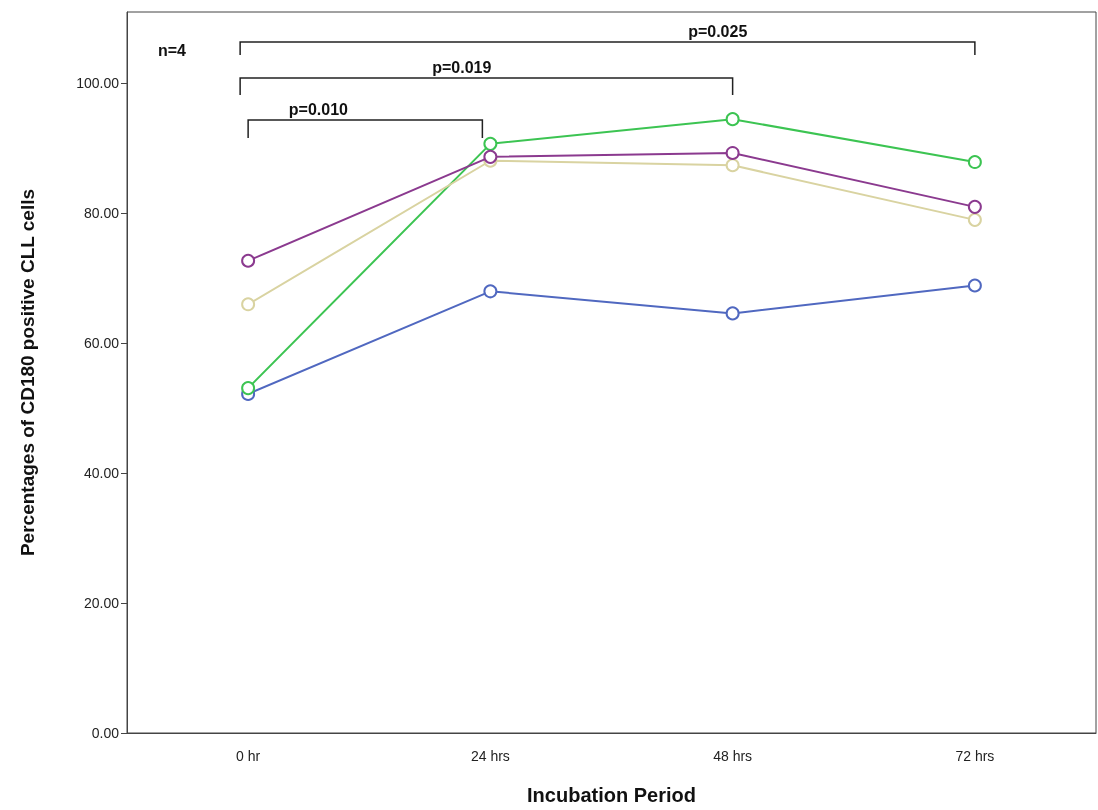 Image resolution: width=1098 pixels, height=810 pixels. Describe the element at coordinates (975, 756) in the screenshot. I see `x-tick-label: 72 hrs` at that location.